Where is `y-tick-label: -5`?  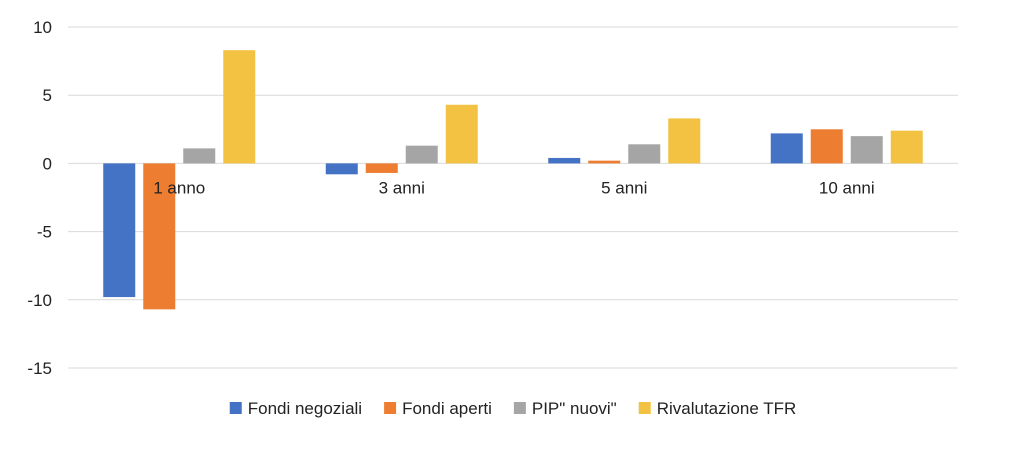 y-tick-label: -5 is located at coordinates (44, 232).